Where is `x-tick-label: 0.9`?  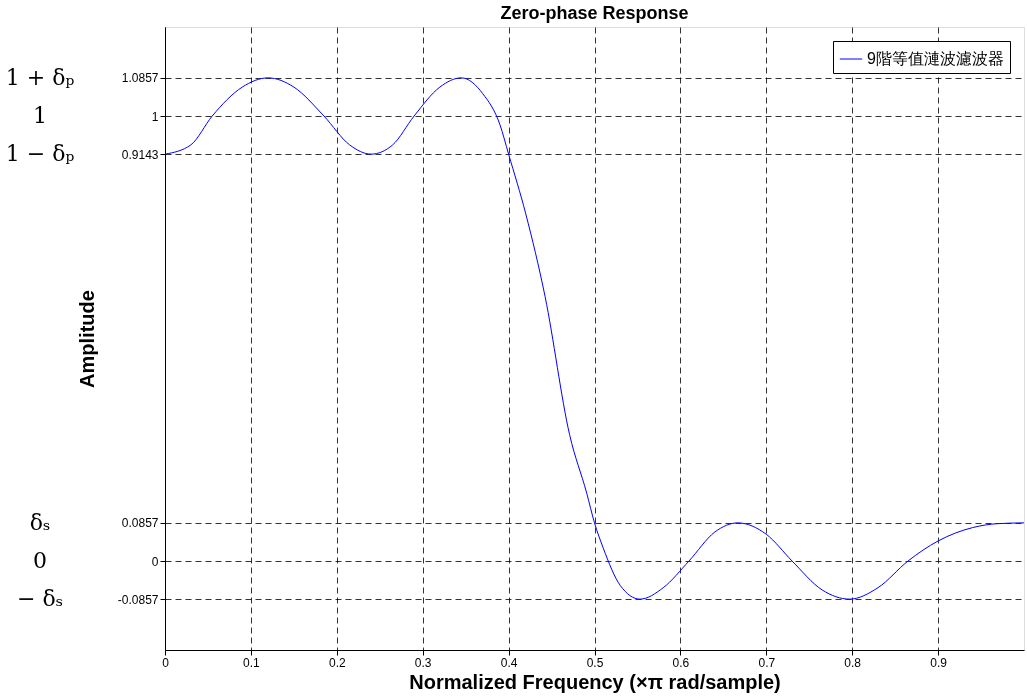 x-tick-label: 0.9 is located at coordinates (939, 662).